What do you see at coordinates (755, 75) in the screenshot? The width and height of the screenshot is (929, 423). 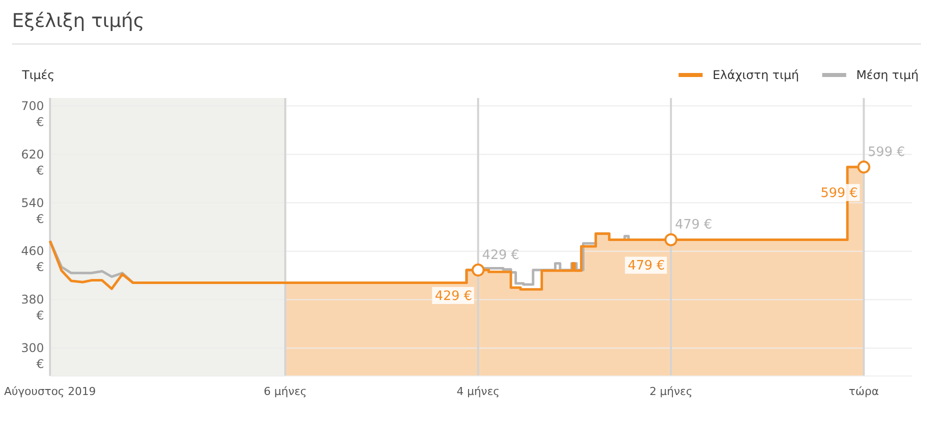 I see `legend-label: Ελάχιστη τιμή` at bounding box center [755, 75].